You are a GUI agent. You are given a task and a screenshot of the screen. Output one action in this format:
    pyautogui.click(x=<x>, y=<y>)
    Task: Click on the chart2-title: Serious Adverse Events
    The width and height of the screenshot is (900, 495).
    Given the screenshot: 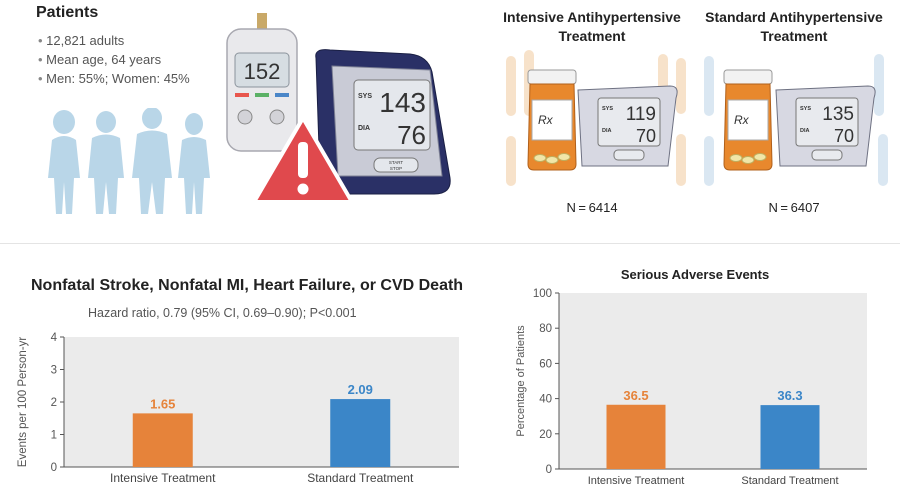 What is the action you would take?
    pyautogui.click(x=695, y=274)
    